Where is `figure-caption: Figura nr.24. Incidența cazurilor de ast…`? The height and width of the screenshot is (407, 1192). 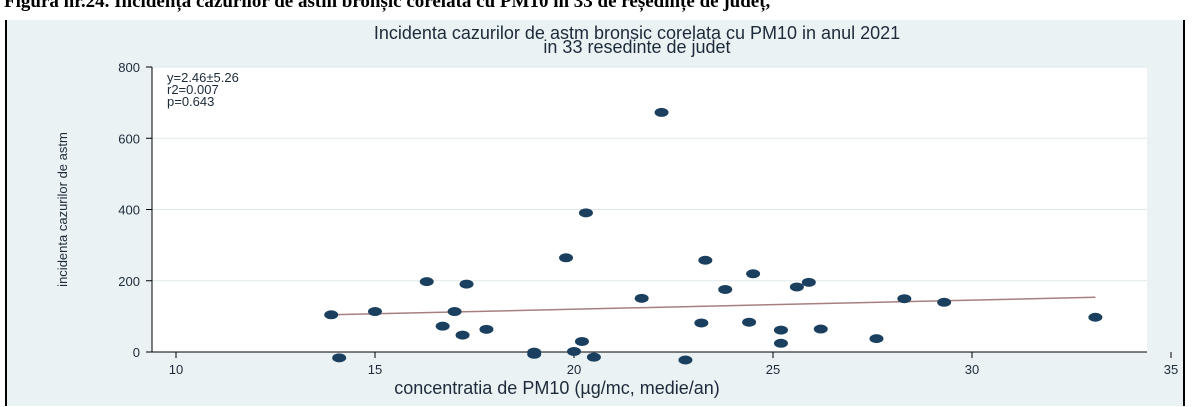 figure-caption: Figura nr.24. Incidența cazurilor de ast… is located at coordinates (387, 6).